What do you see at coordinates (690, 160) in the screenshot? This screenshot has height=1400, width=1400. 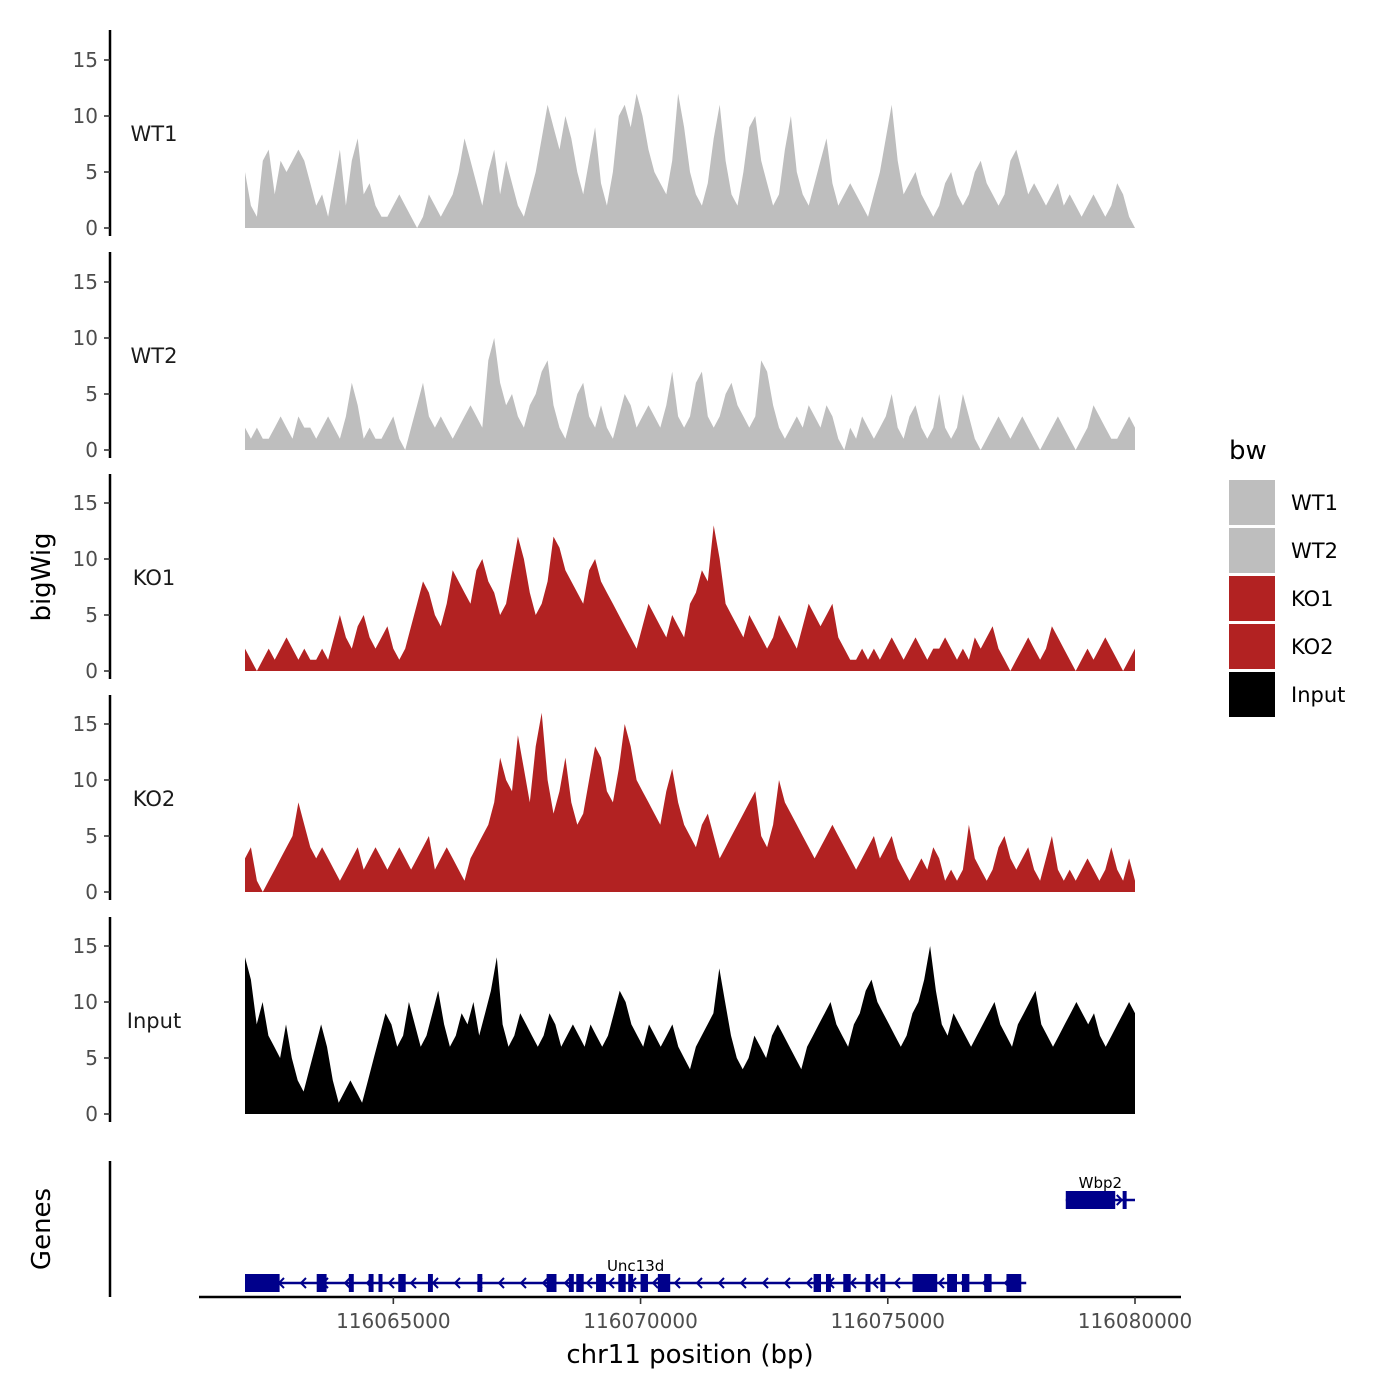 I see `coverage-area-wt1` at bounding box center [690, 160].